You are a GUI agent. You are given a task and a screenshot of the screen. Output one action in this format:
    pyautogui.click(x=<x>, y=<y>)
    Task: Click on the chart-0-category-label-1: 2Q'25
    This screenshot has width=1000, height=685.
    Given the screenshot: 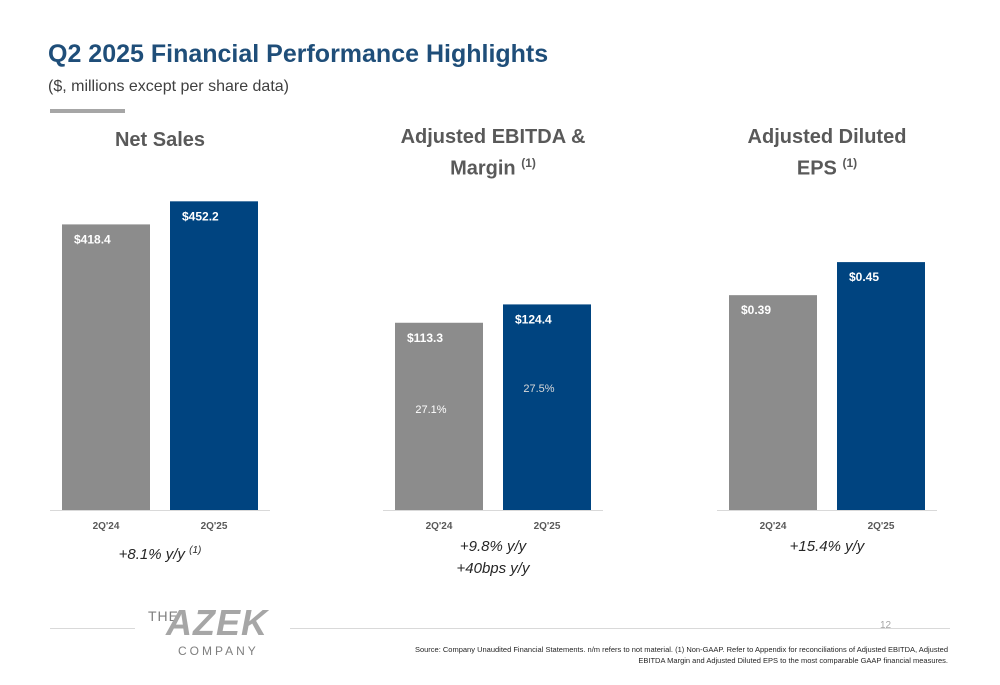 What is the action you would take?
    pyautogui.click(x=214, y=526)
    